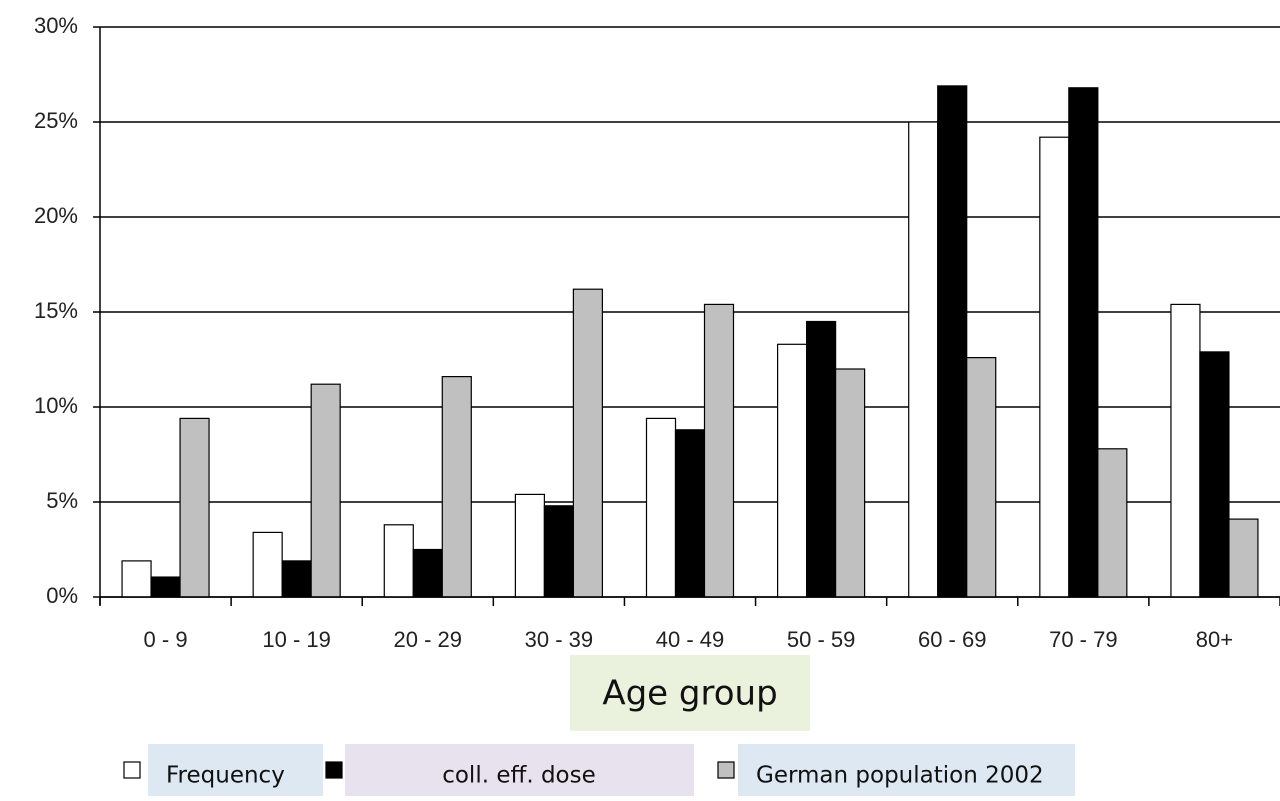  I want to click on x-tick-label: 40 - 49, so click(690, 639).